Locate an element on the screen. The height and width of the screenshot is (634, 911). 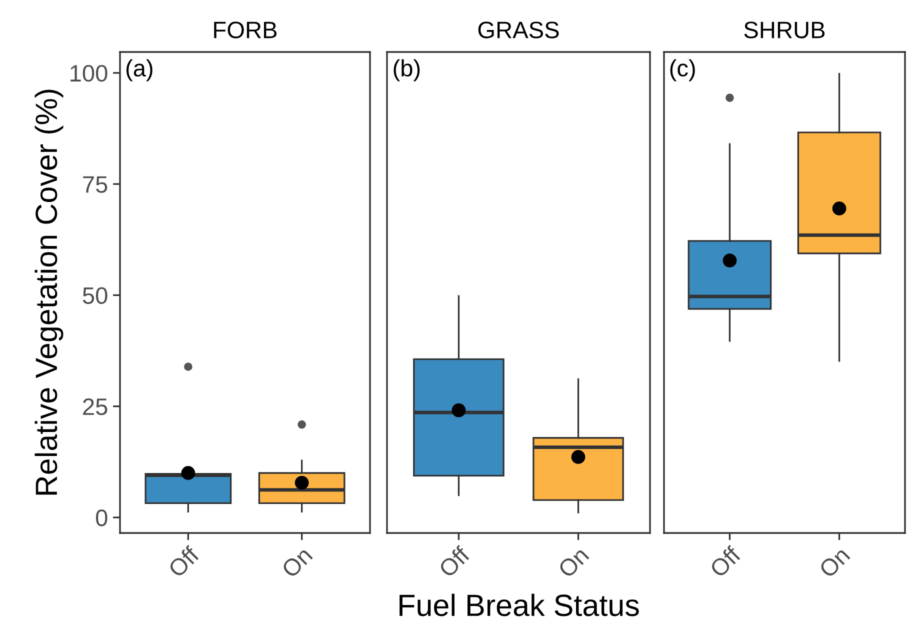
chart-title: SHRUB is located at coordinates (784, 30).